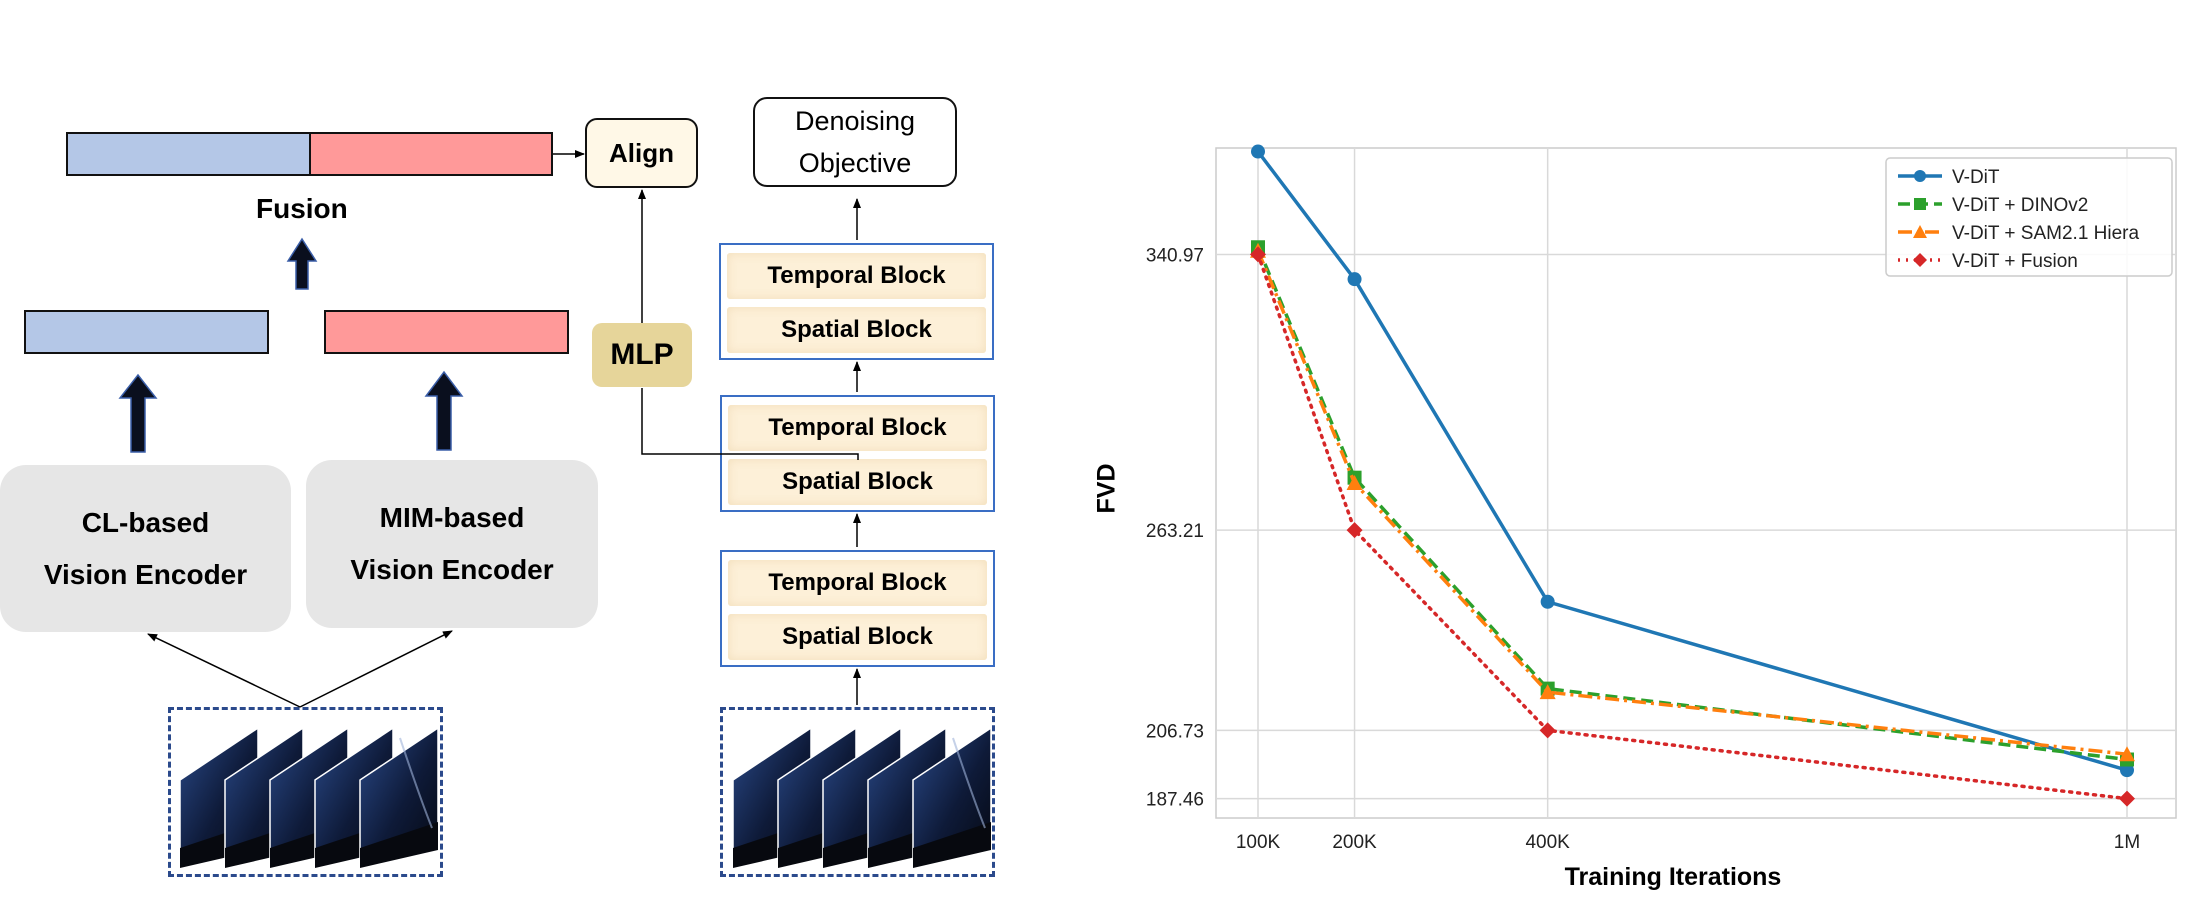 The width and height of the screenshot is (2187, 910). Describe the element at coordinates (642, 355) in the screenshot. I see `mlp-box: MLP` at that location.